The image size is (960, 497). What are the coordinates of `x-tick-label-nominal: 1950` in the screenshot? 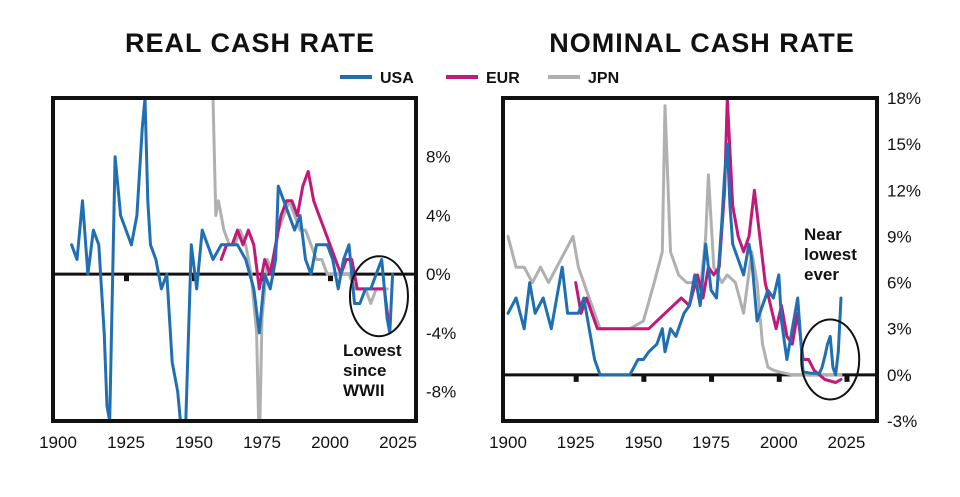 It's located at (643, 442).